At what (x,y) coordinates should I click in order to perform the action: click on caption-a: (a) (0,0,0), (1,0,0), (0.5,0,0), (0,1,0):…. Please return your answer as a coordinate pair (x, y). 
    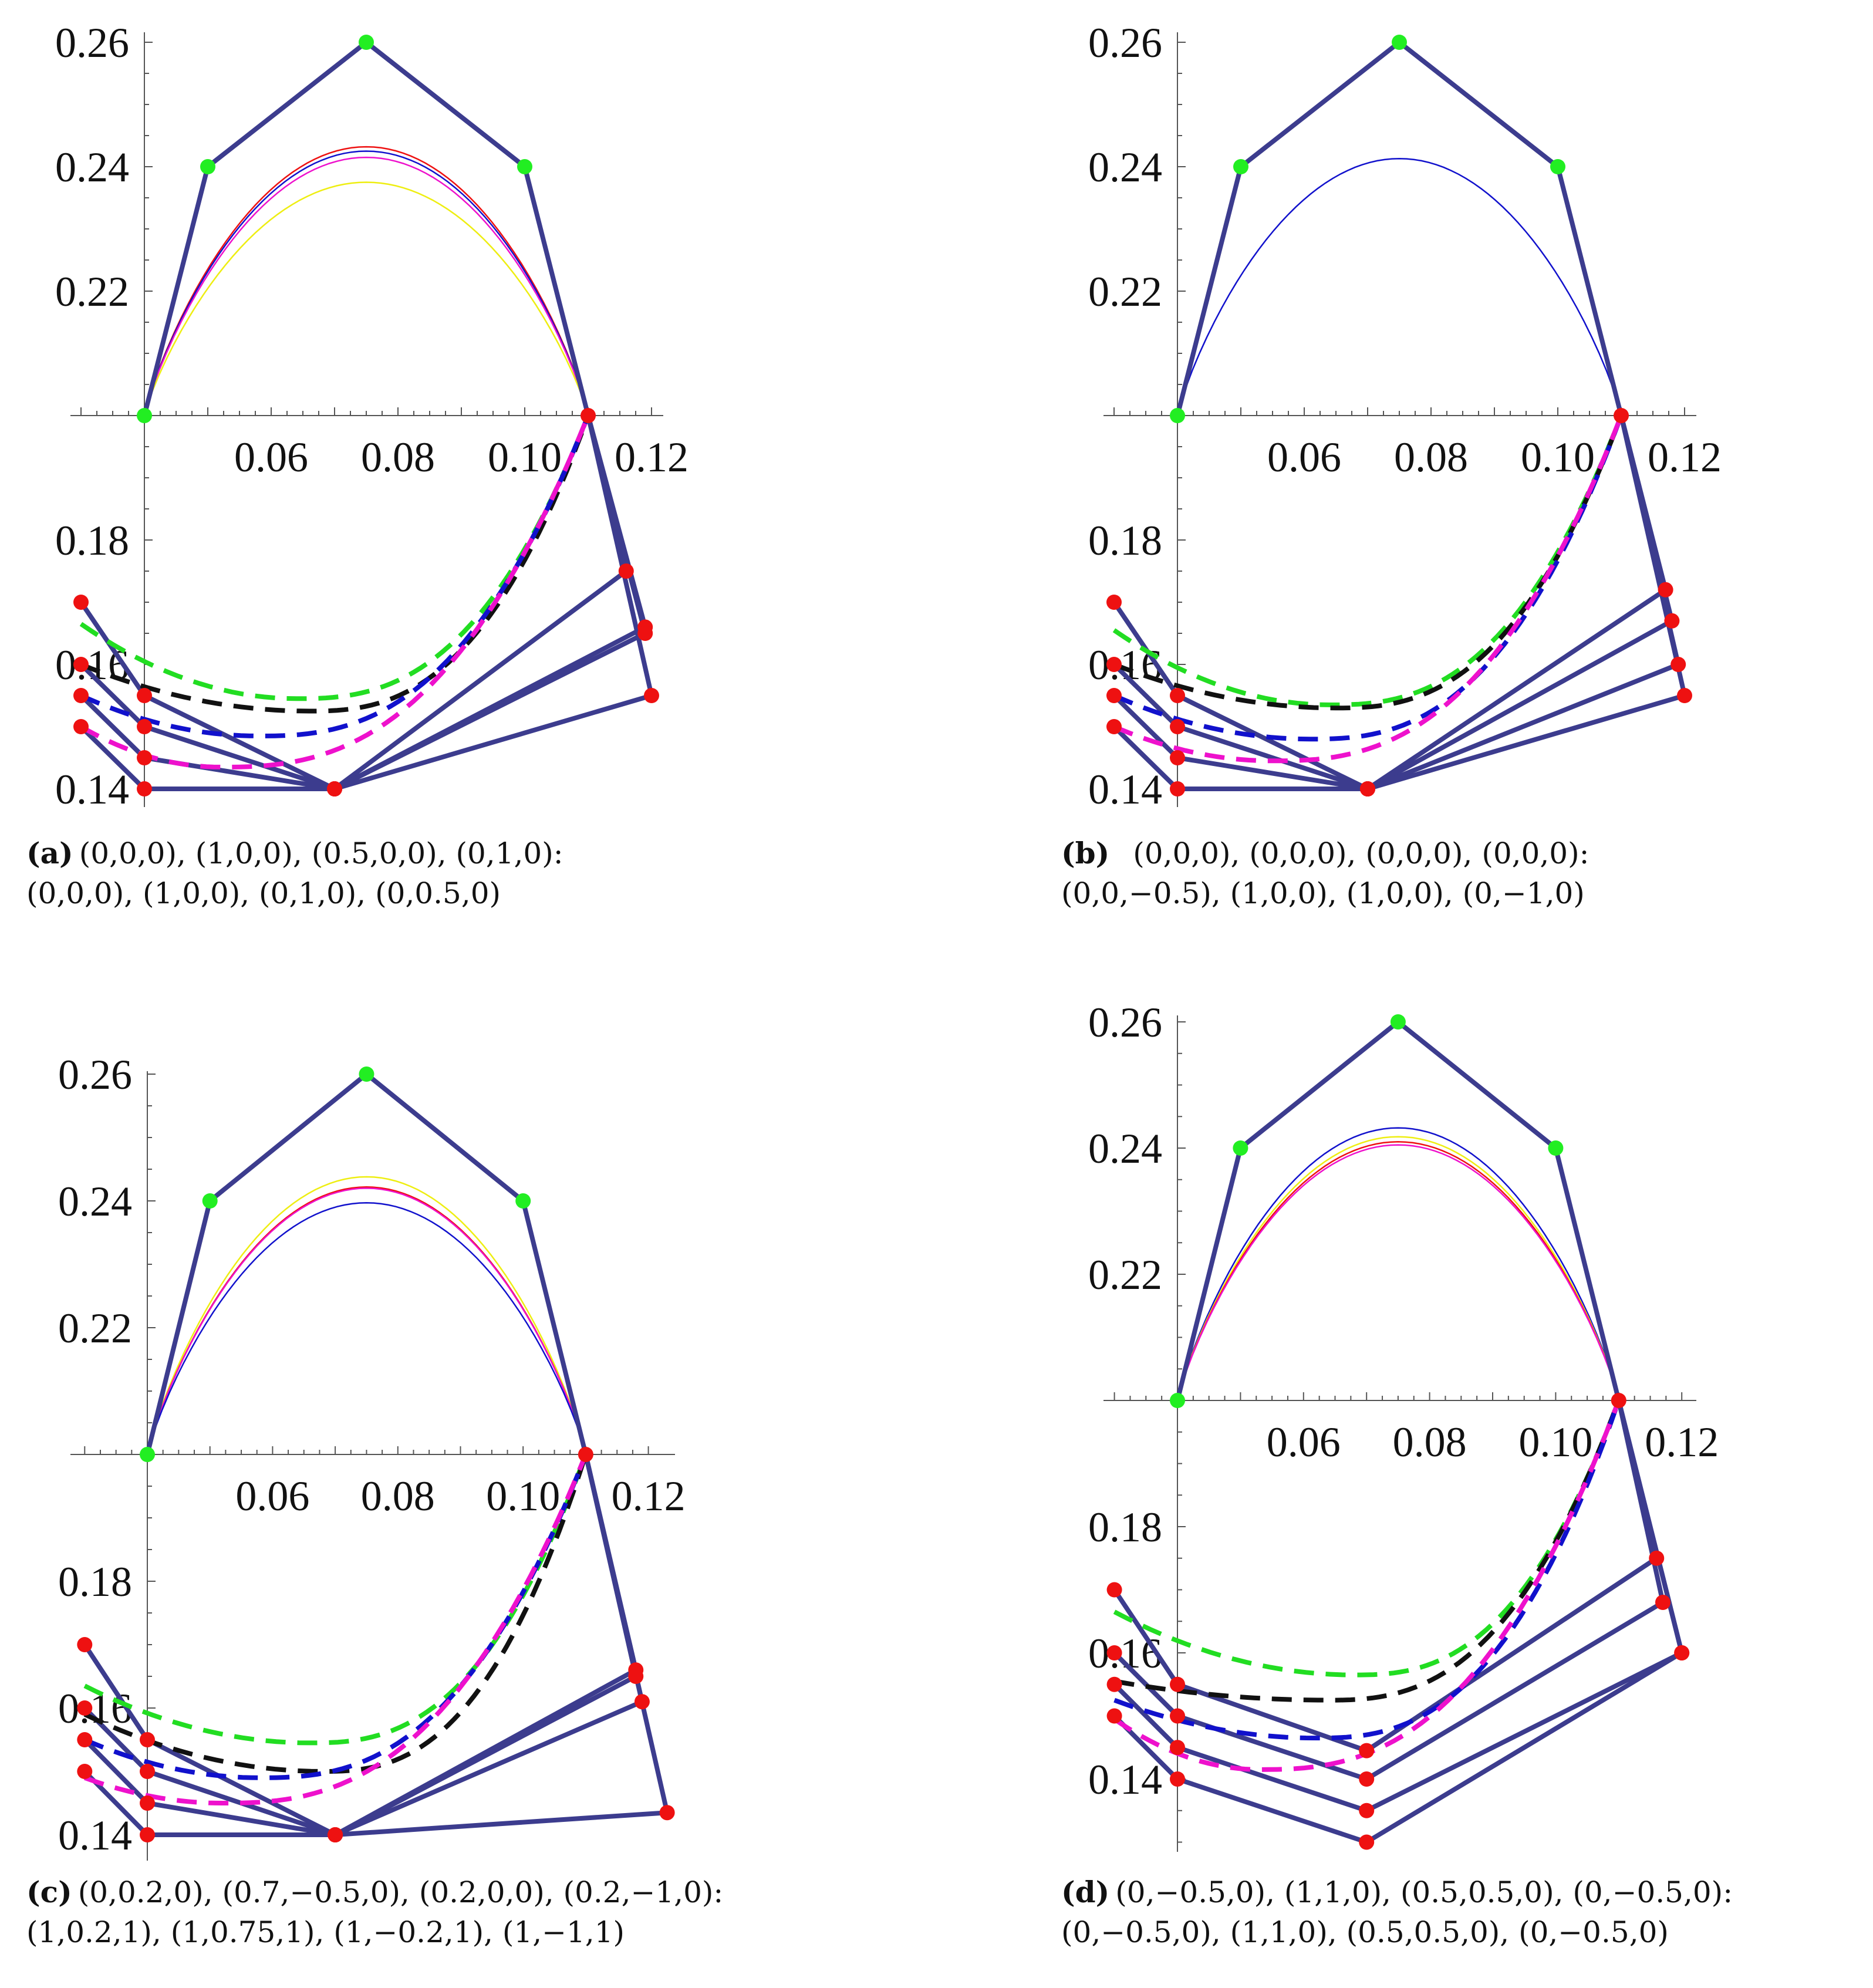
    Looking at the image, I should click on (294, 873).